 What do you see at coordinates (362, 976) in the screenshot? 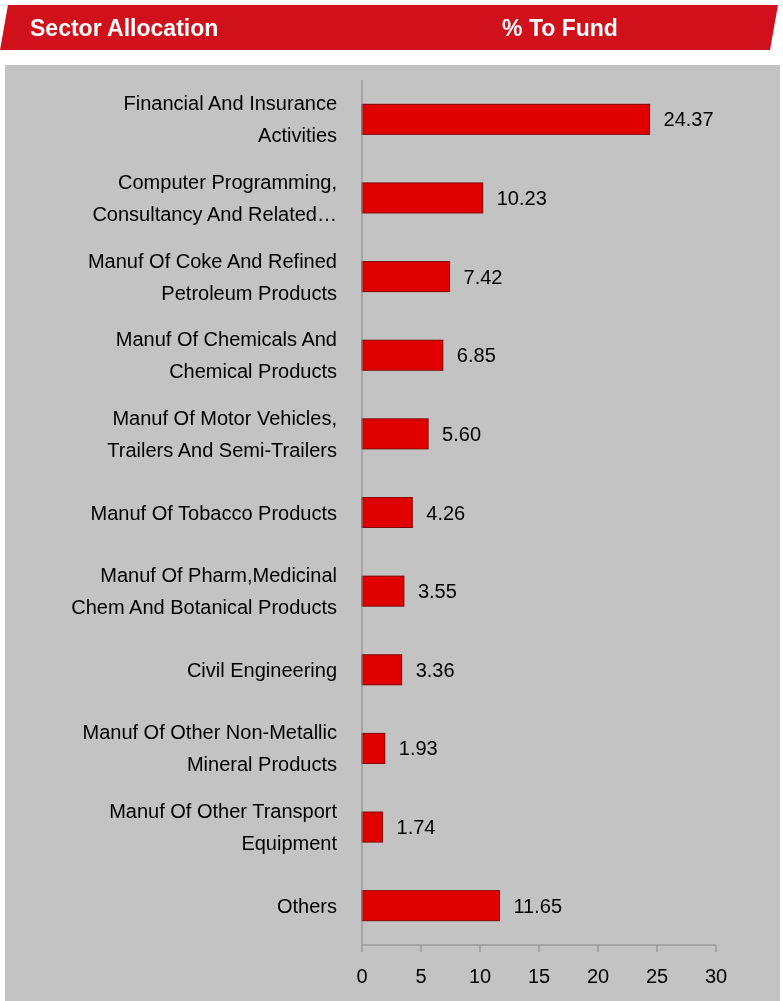
I see `x-tick-label: 0` at bounding box center [362, 976].